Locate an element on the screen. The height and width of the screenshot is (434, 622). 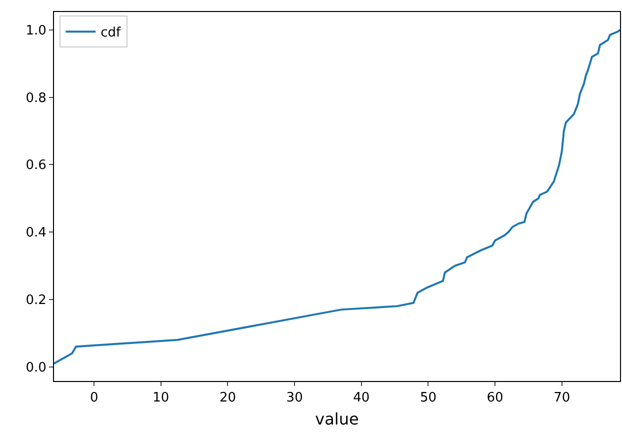
x-tick-label: 20 is located at coordinates (227, 398).